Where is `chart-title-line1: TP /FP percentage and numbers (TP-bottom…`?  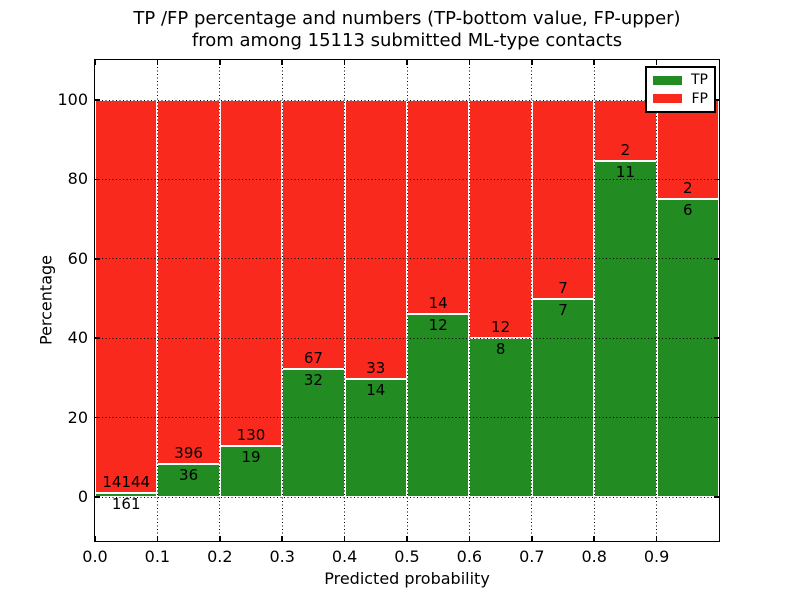
chart-title-line1: TP /FP percentage and numbers (TP-bottom… is located at coordinates (407, 18).